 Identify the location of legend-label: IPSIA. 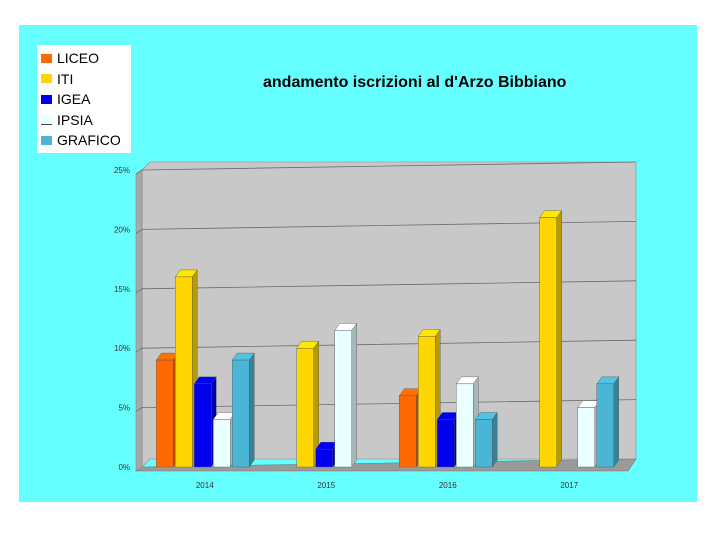
(75, 119).